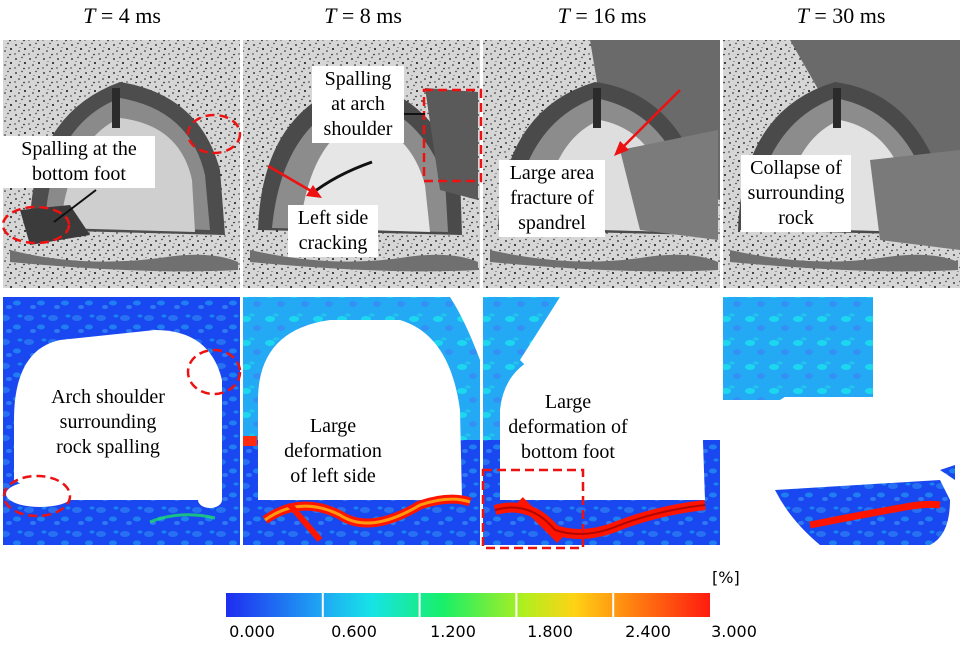 This screenshot has height=649, width=962. I want to click on time-header-16ms: T = 16 ms, so click(602, 15).